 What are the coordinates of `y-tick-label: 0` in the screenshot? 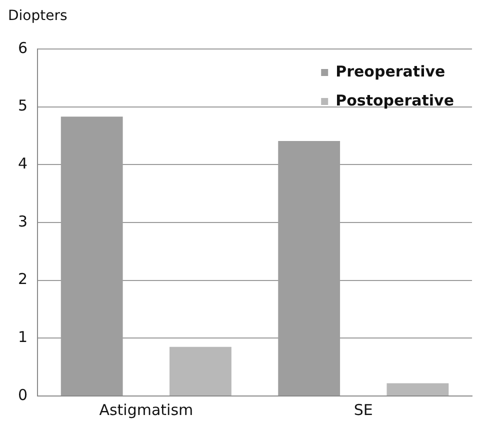 It's located at (23, 395).